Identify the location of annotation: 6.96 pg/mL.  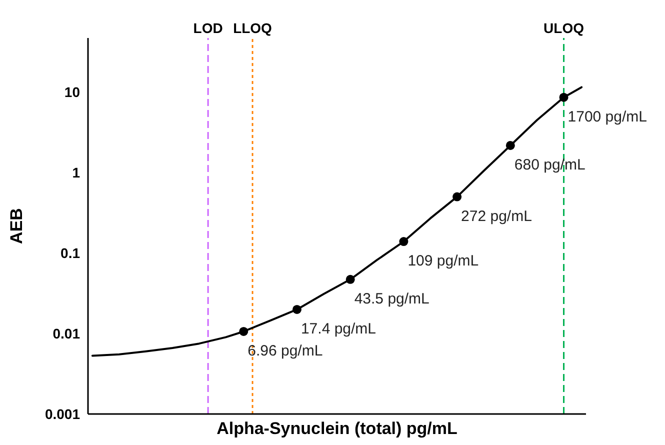
(285, 351).